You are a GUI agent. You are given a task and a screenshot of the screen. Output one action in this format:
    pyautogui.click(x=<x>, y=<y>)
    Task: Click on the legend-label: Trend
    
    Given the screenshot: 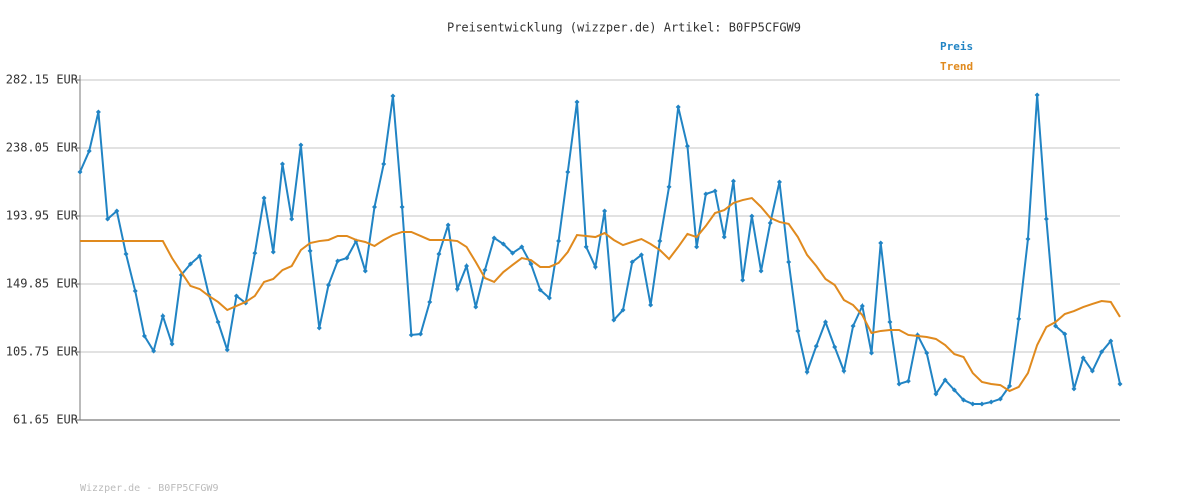 What is the action you would take?
    pyautogui.click(x=956, y=66)
    